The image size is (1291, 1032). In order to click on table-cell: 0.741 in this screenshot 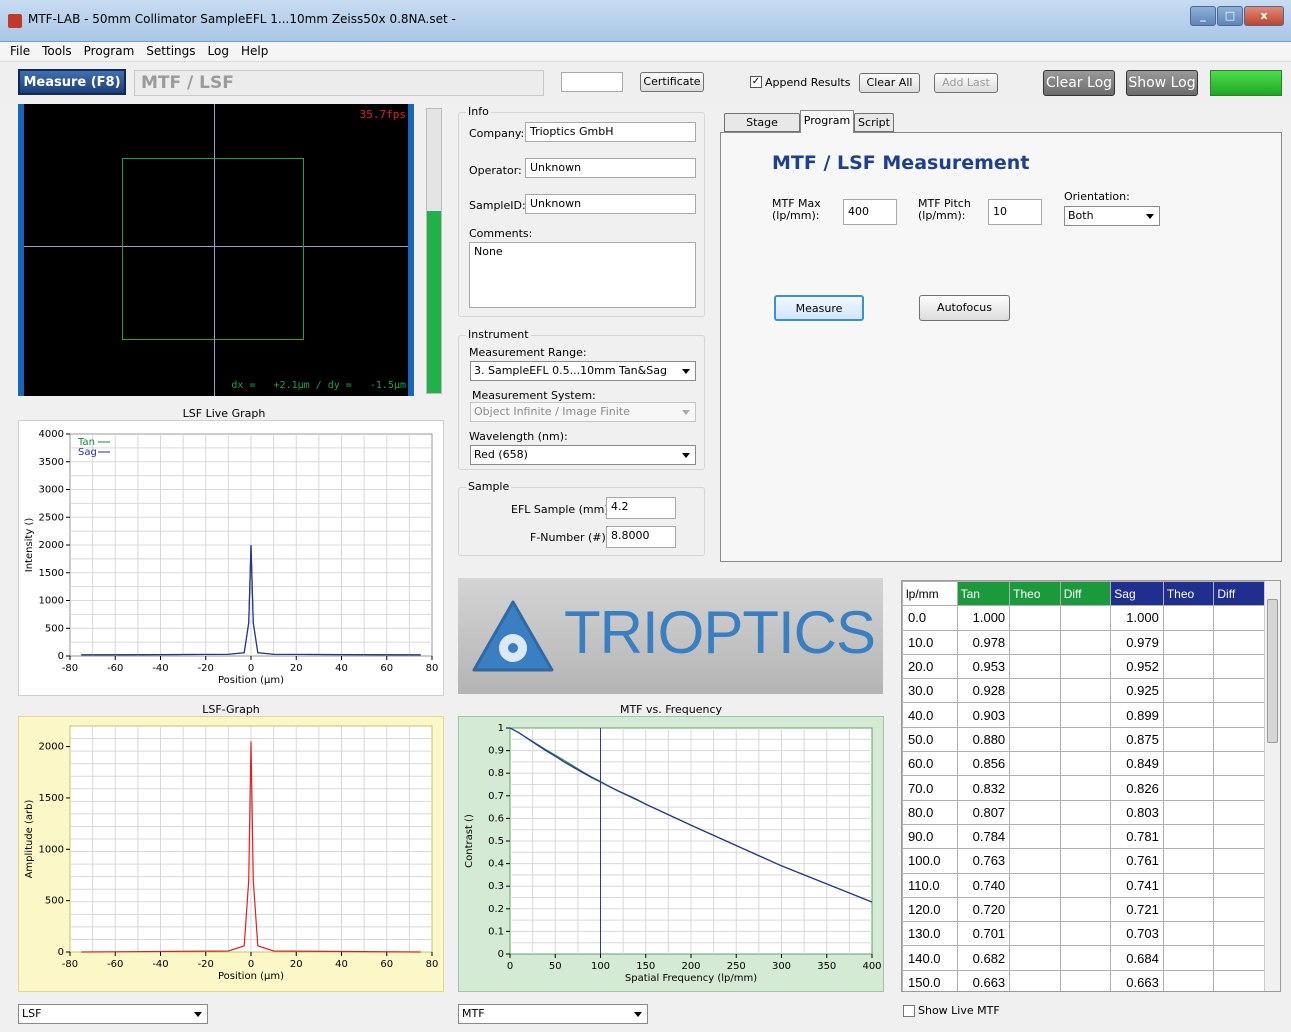, I will do `click(1137, 885)`.